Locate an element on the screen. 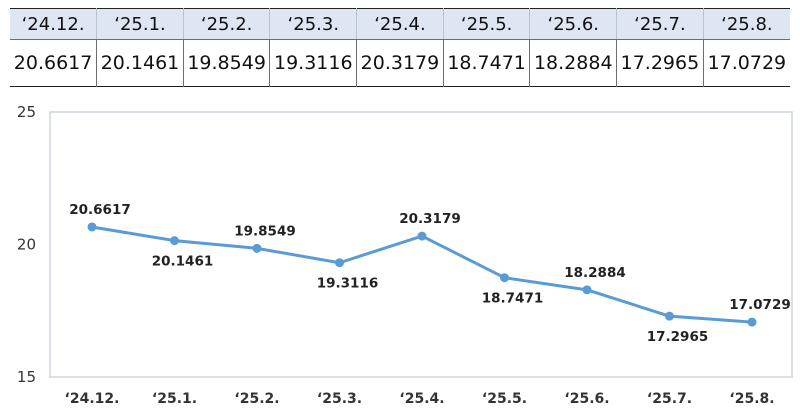 The width and height of the screenshot is (800, 420). data-label: 19.3116 is located at coordinates (348, 284).